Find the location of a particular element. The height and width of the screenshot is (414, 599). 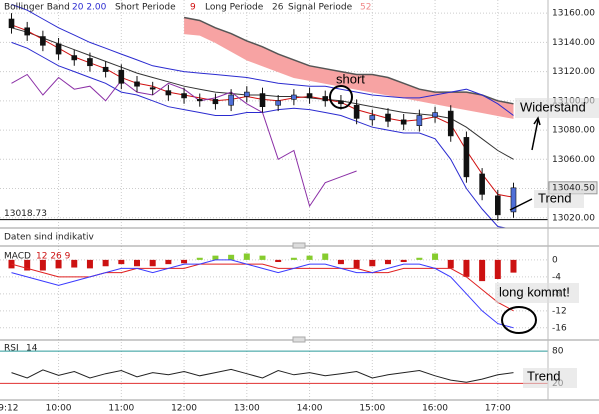

legend-params: 26 is located at coordinates (278, 8).